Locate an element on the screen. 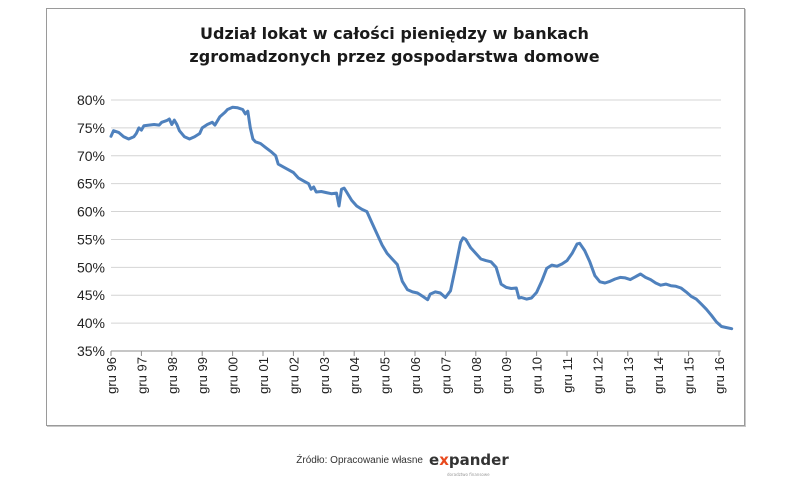 The image size is (805, 483). x-tick-label: gru 12 is located at coordinates (597, 375).